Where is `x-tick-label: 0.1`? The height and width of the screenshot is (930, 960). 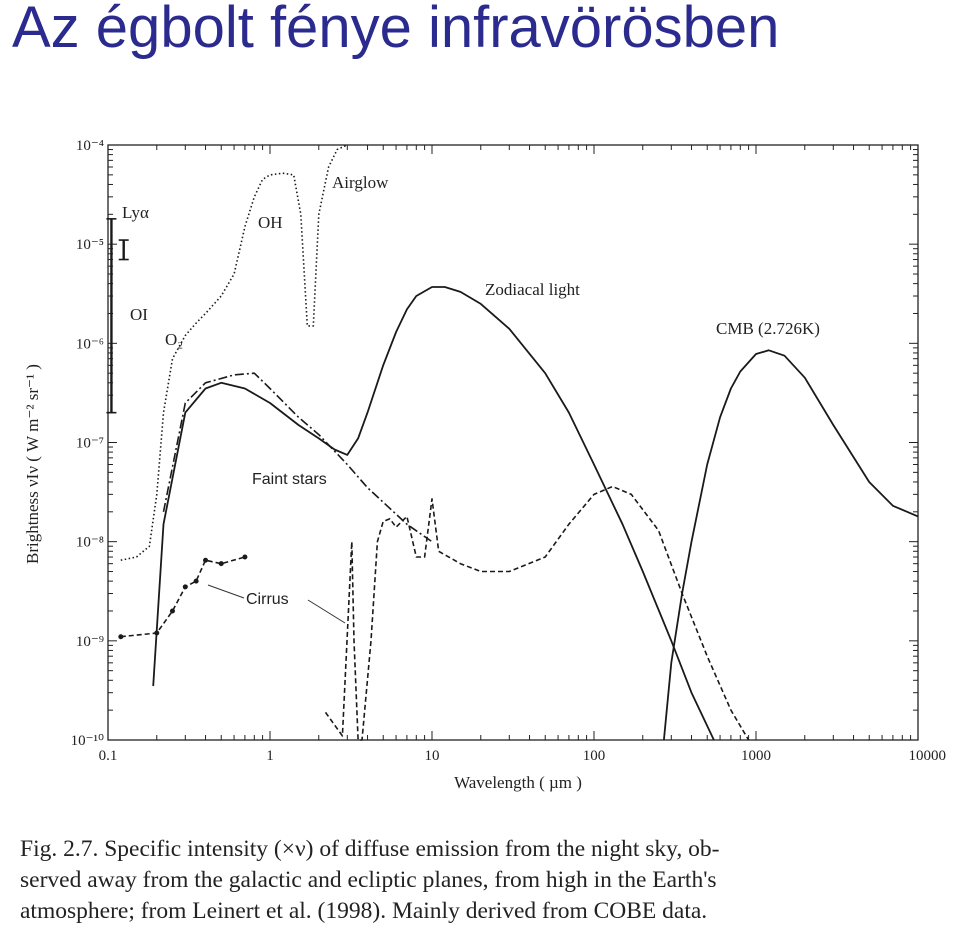
x-tick-label: 0.1 is located at coordinates (108, 756).